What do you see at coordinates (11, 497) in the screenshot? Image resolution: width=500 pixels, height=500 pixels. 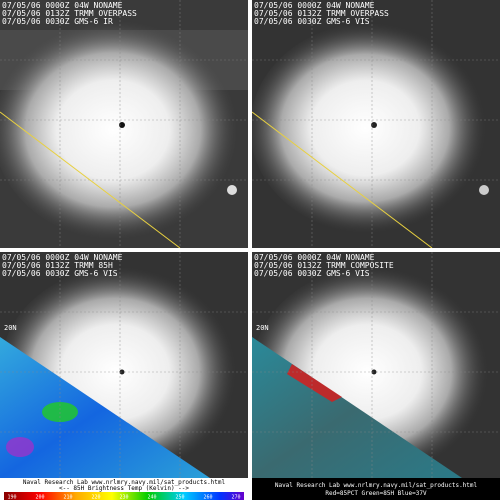 I see `colorbar-label: 190` at bounding box center [11, 497].